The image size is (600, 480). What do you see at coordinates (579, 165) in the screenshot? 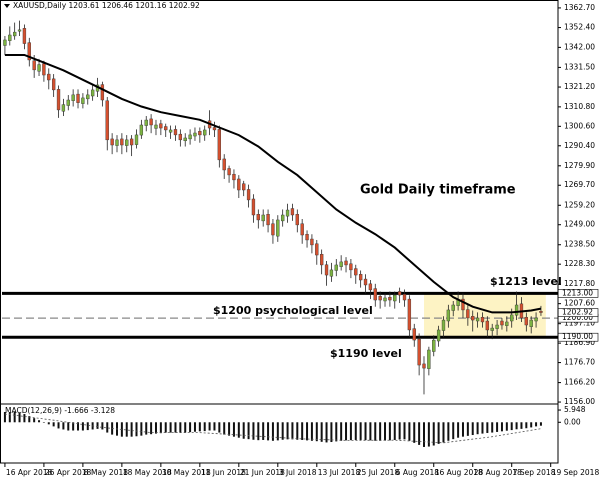
I see `y-tick-label: 1279.90` at bounding box center [579, 165].